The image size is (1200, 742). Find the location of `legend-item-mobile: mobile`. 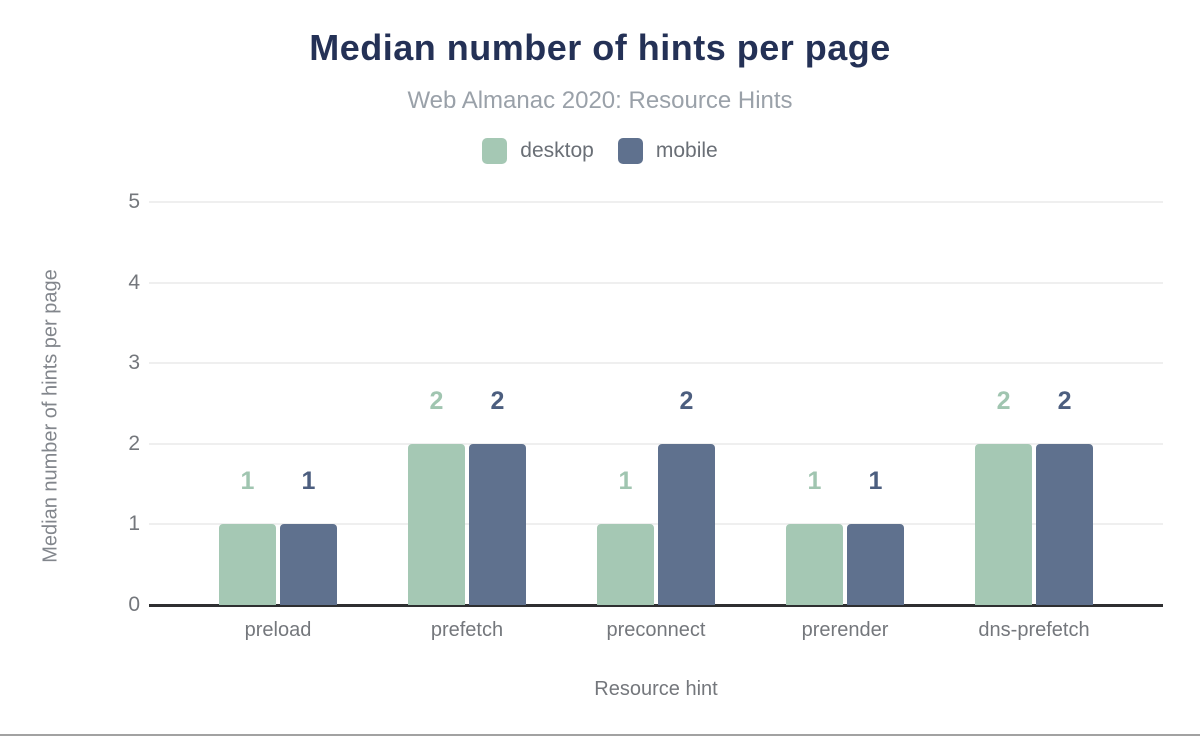

legend-item-mobile: mobile is located at coordinates (667, 151).